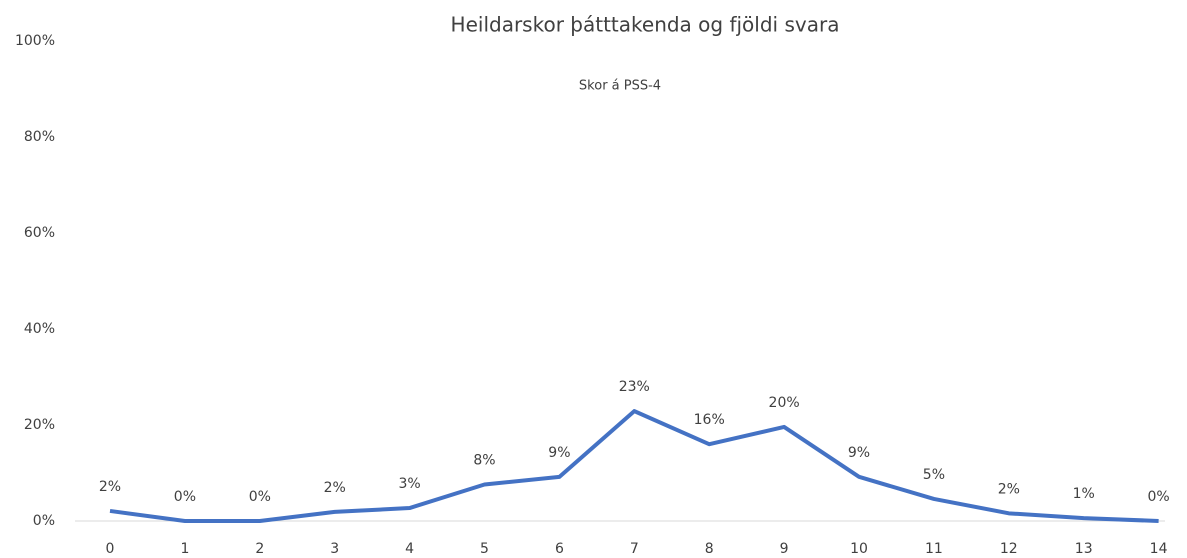 The width and height of the screenshot is (1187, 558). What do you see at coordinates (634, 549) in the screenshot?
I see `x-tick-label: 7` at bounding box center [634, 549].